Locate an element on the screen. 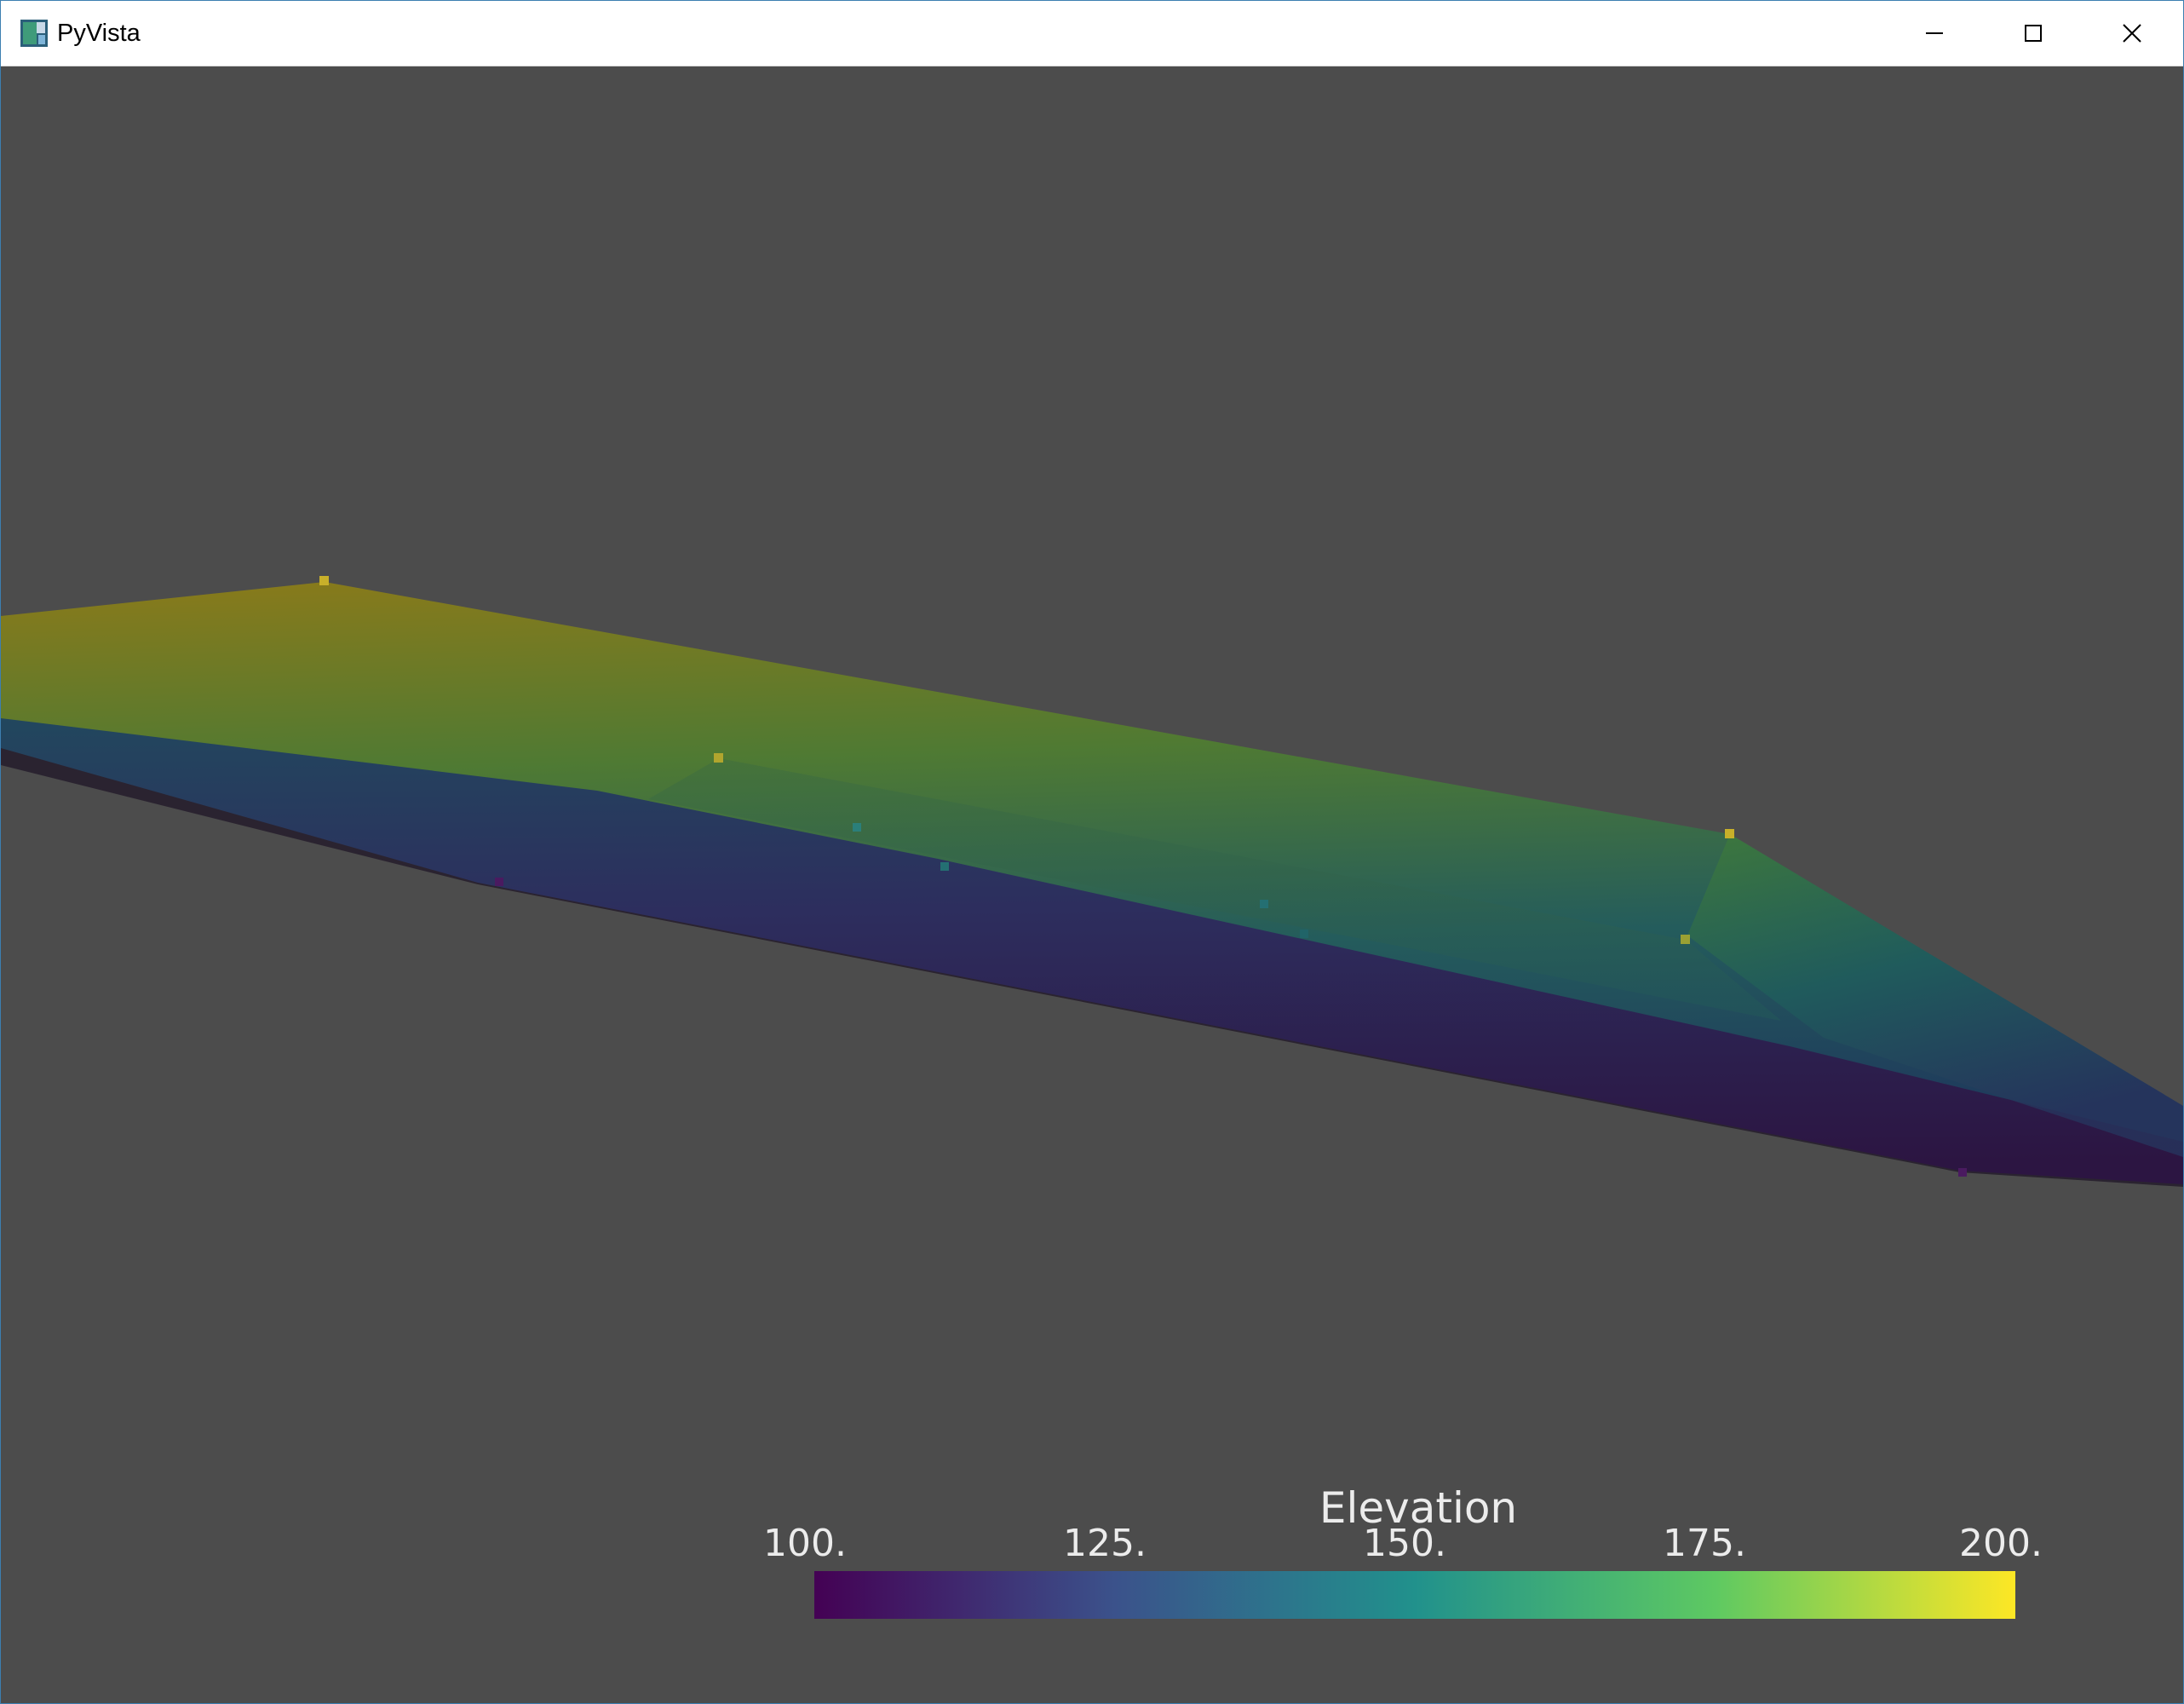 The image size is (2184, 1704). close-icon is located at coordinates (2132, 33).